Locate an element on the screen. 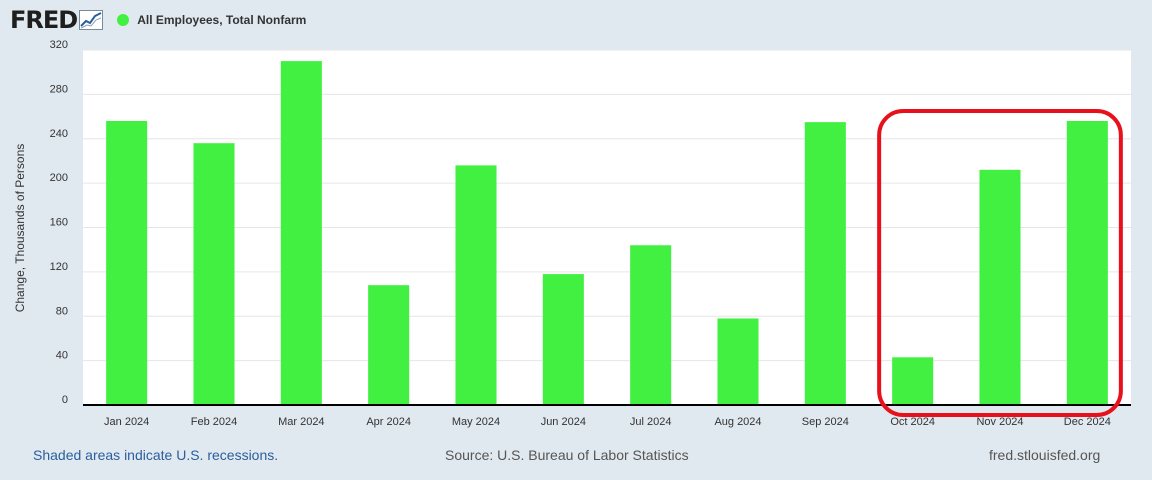 The image size is (1152, 480). bar-dec-2024 is located at coordinates (1087, 263).